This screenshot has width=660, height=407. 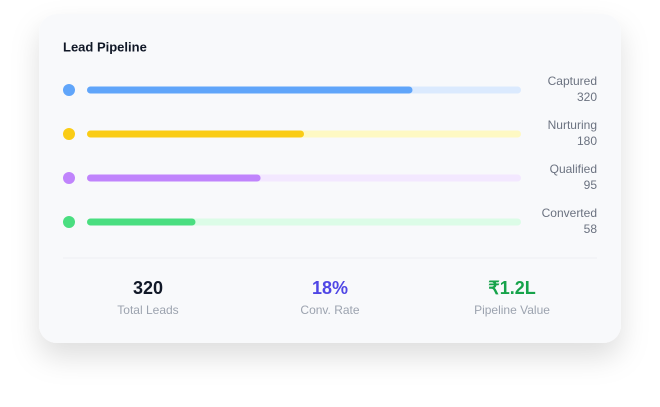 What do you see at coordinates (587, 97) in the screenshot?
I see `bar-value: 320` at bounding box center [587, 97].